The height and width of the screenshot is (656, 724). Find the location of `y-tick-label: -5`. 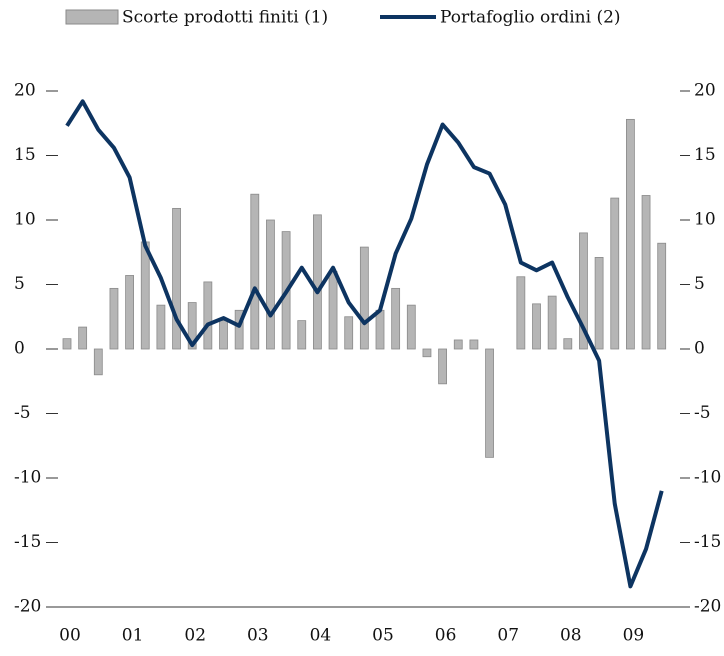

y-tick-label: -5 is located at coordinates (22, 413).